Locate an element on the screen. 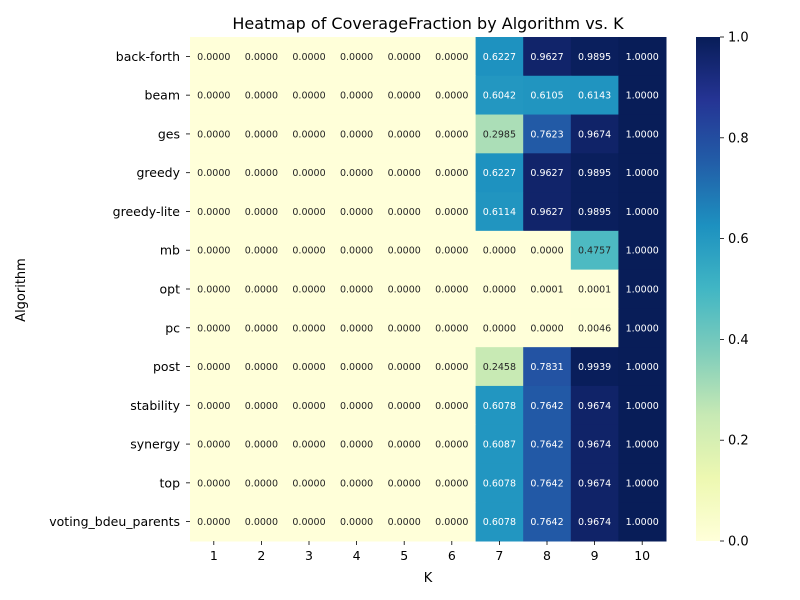 The width and height of the screenshot is (800, 600). cell-value-label: 0.9627 is located at coordinates (546, 212).